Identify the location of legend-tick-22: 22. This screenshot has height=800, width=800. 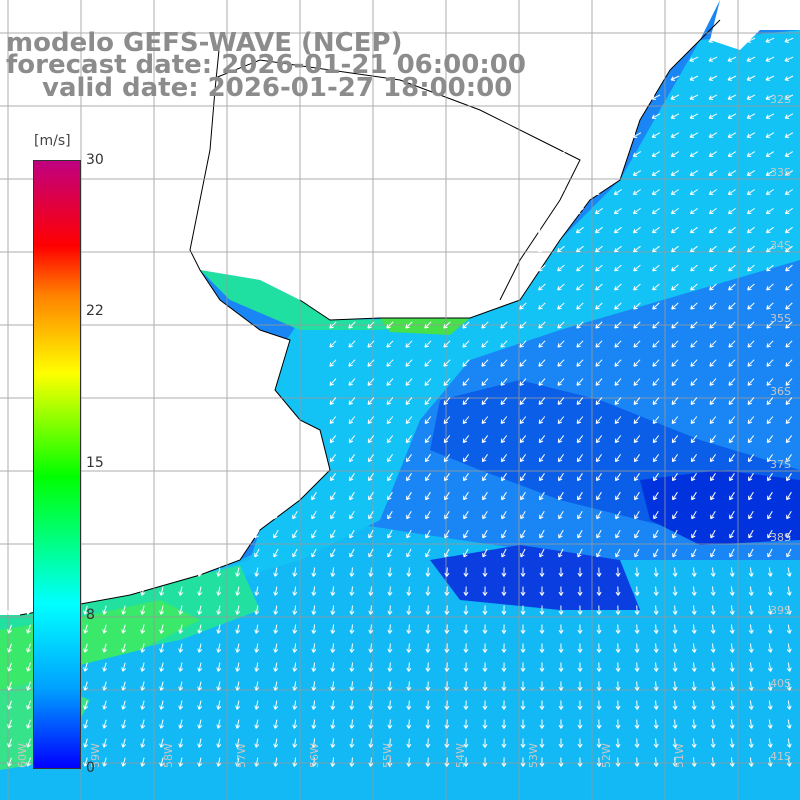
(95, 311).